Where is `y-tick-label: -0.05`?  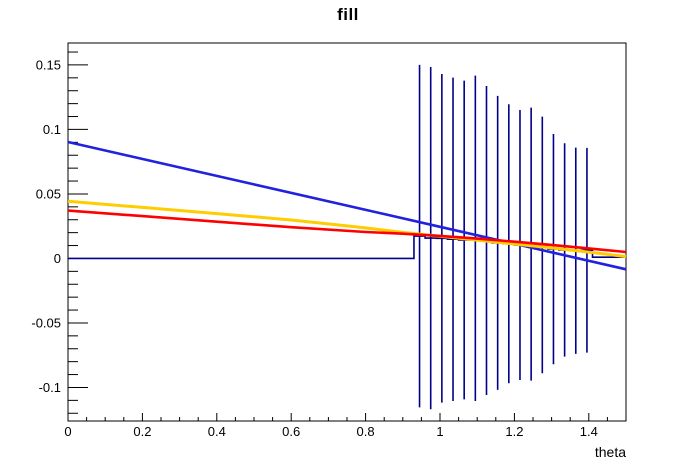 y-tick-label: -0.05 is located at coordinates (46, 323).